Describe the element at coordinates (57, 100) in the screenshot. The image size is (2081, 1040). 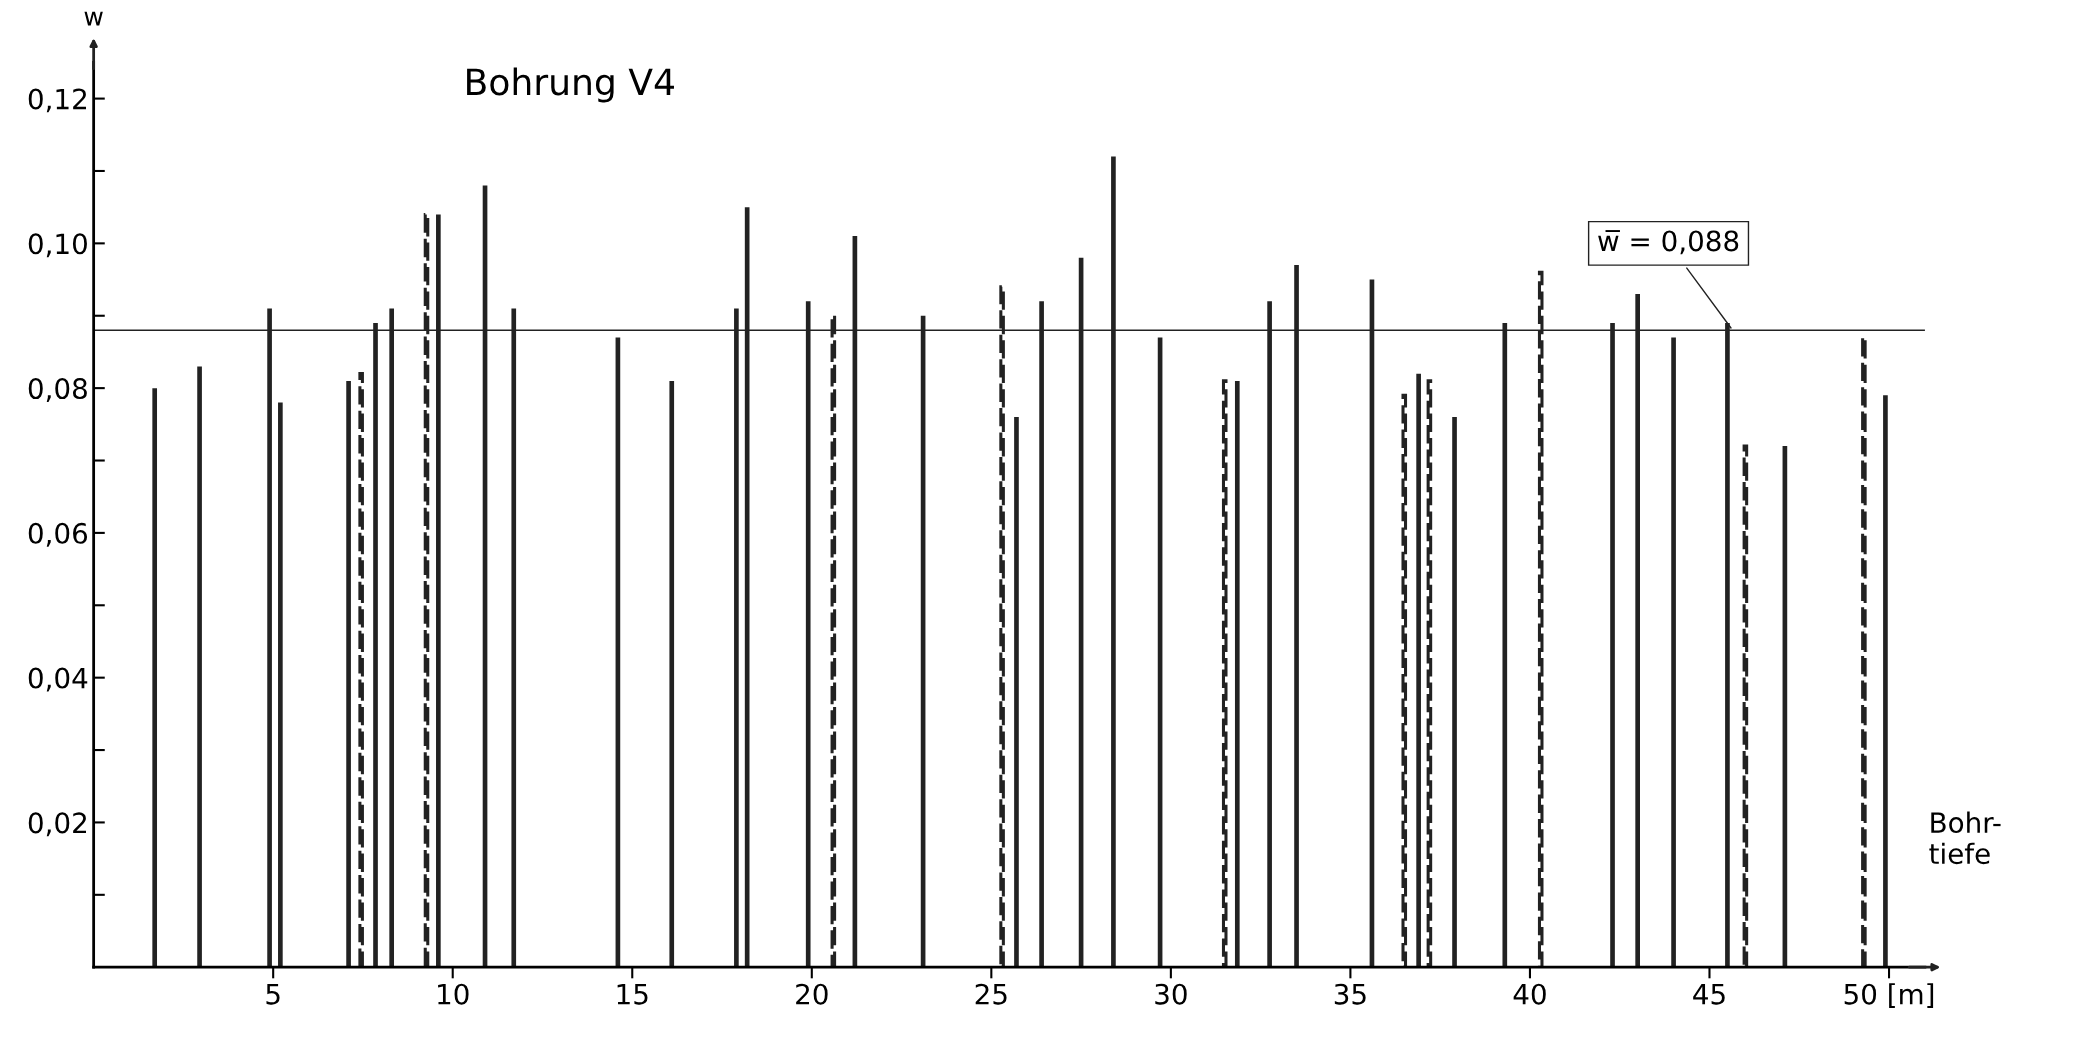
I see `y-tick-label: 0,12` at that location.